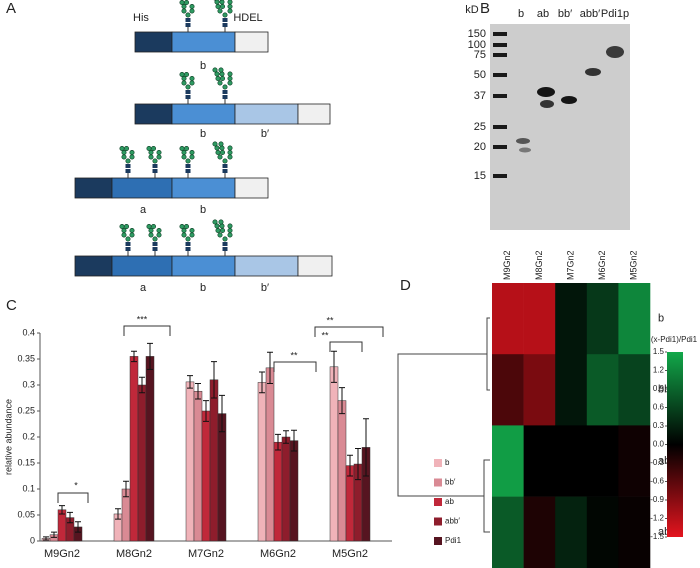 The width and height of the screenshot is (700, 568). I want to click on colorbar-tick-label: -0.9, so click(657, 499).